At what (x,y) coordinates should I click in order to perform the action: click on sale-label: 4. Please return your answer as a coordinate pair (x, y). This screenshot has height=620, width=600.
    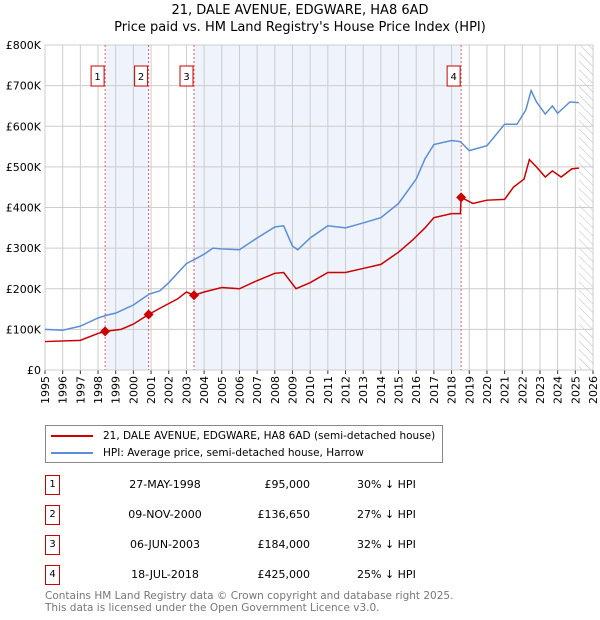
    Looking at the image, I should click on (453, 77).